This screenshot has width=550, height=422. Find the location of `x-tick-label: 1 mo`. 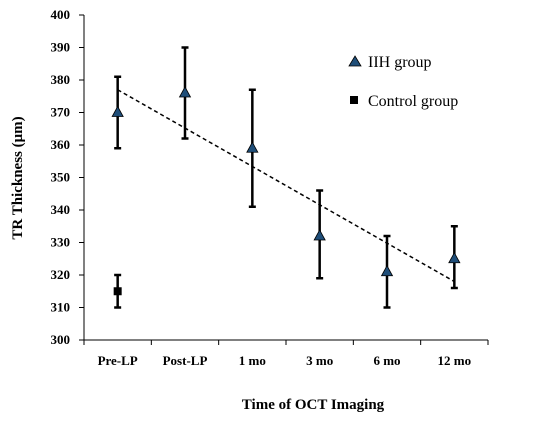

x-tick-label: 1 mo is located at coordinates (252, 360).